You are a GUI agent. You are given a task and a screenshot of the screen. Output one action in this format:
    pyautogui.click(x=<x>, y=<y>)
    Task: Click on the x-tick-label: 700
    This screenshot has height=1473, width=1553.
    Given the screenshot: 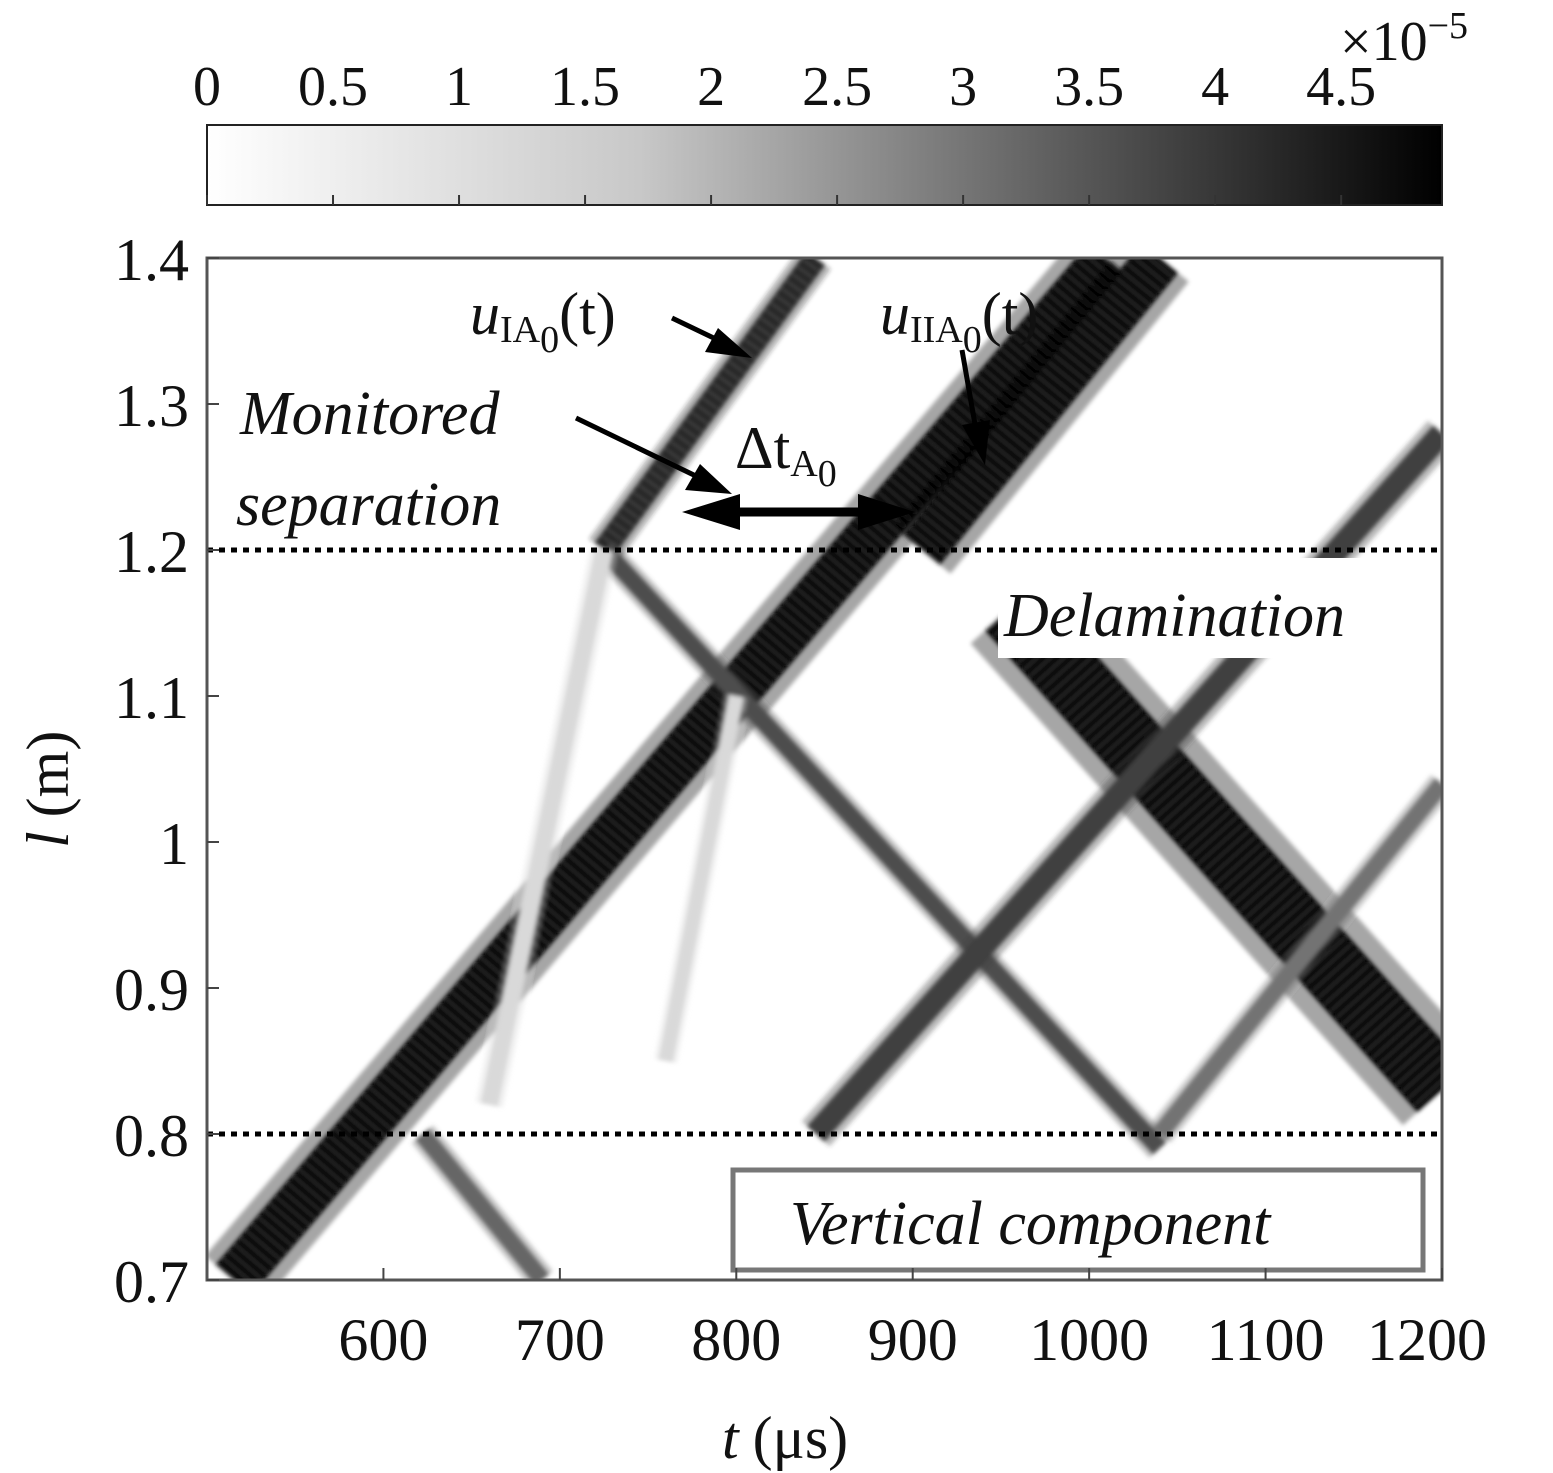 What is the action you would take?
    pyautogui.click(x=560, y=1340)
    